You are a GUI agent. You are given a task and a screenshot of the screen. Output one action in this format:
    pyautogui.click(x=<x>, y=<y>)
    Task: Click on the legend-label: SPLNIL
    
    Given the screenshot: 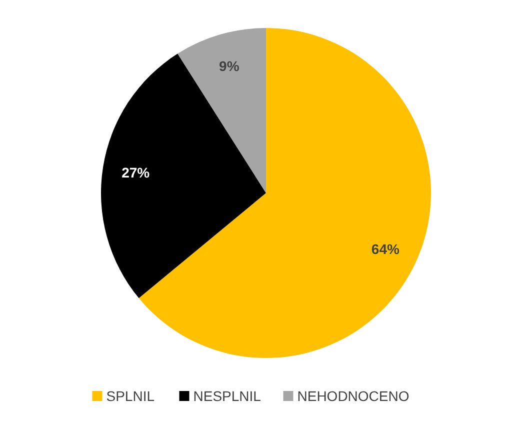 What is the action you would take?
    pyautogui.click(x=130, y=396)
    